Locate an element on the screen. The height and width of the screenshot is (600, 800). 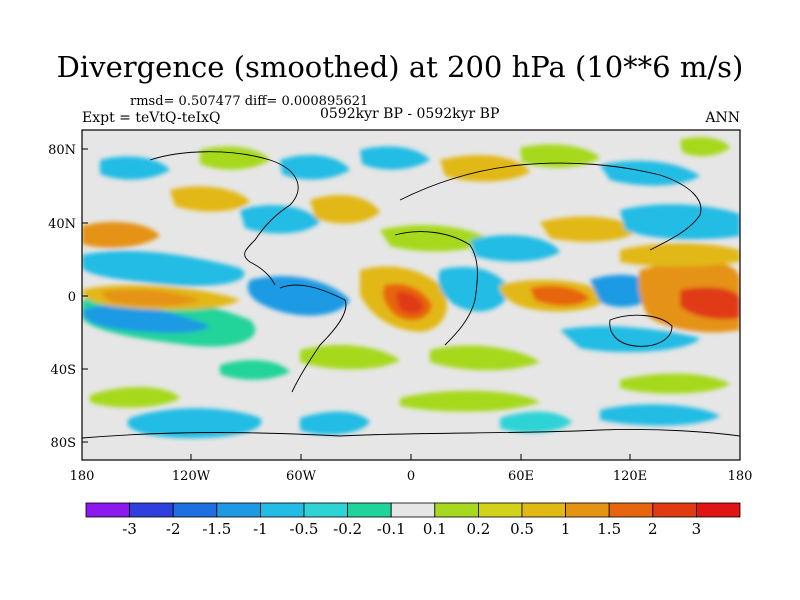
colorbar-label: -2 is located at coordinates (173, 529).